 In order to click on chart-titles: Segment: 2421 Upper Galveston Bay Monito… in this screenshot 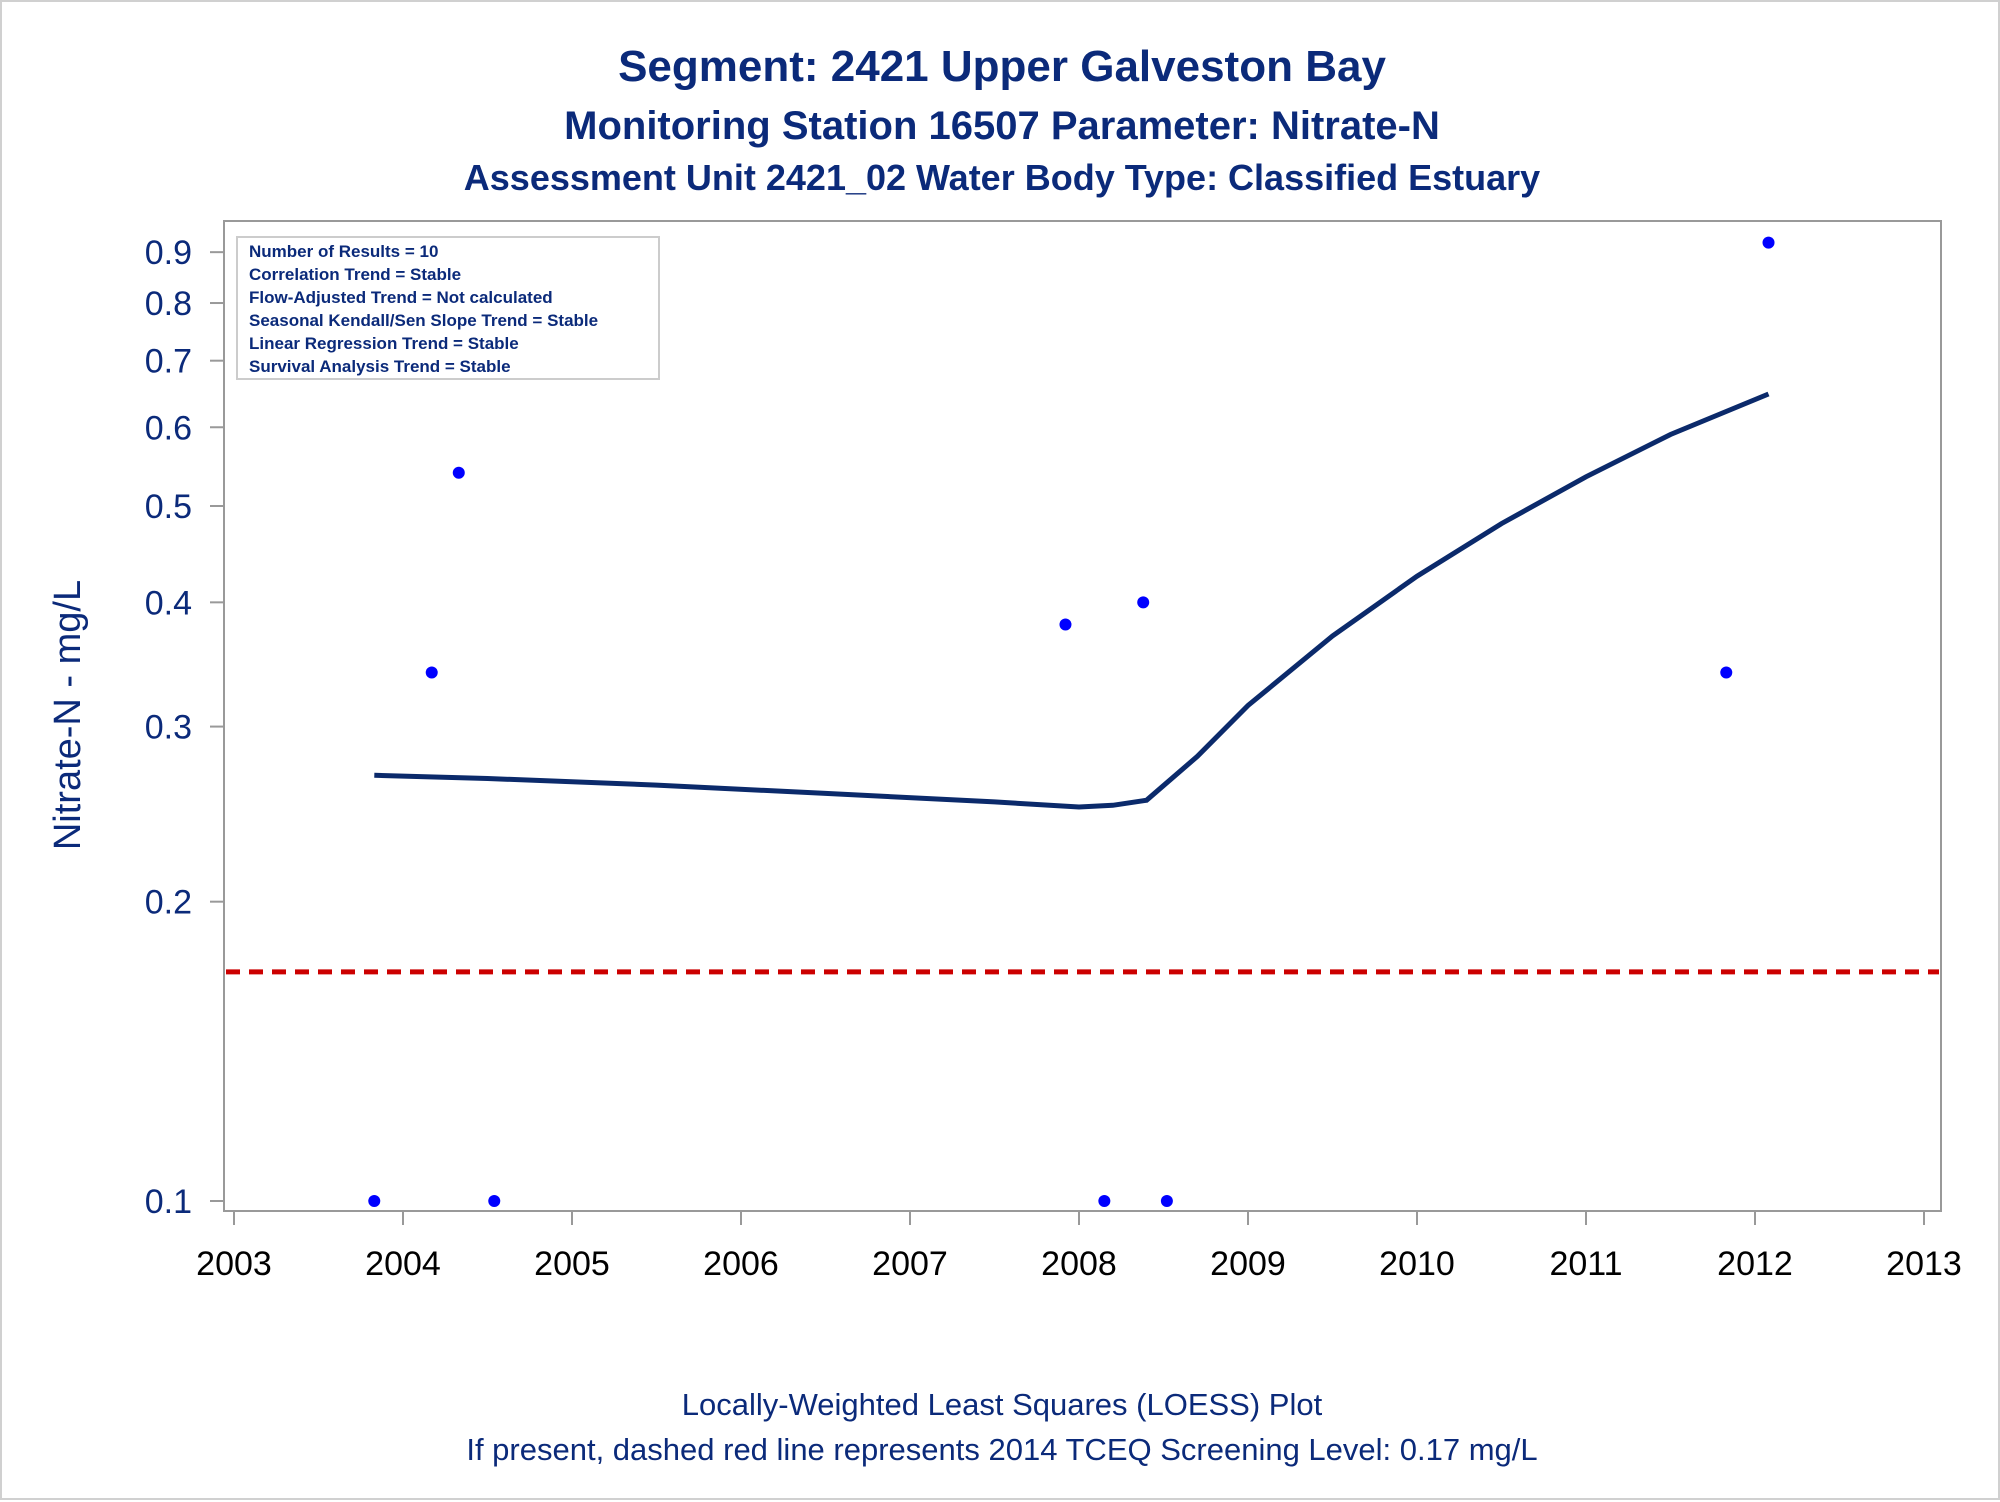, I will do `click(1002, 120)`.